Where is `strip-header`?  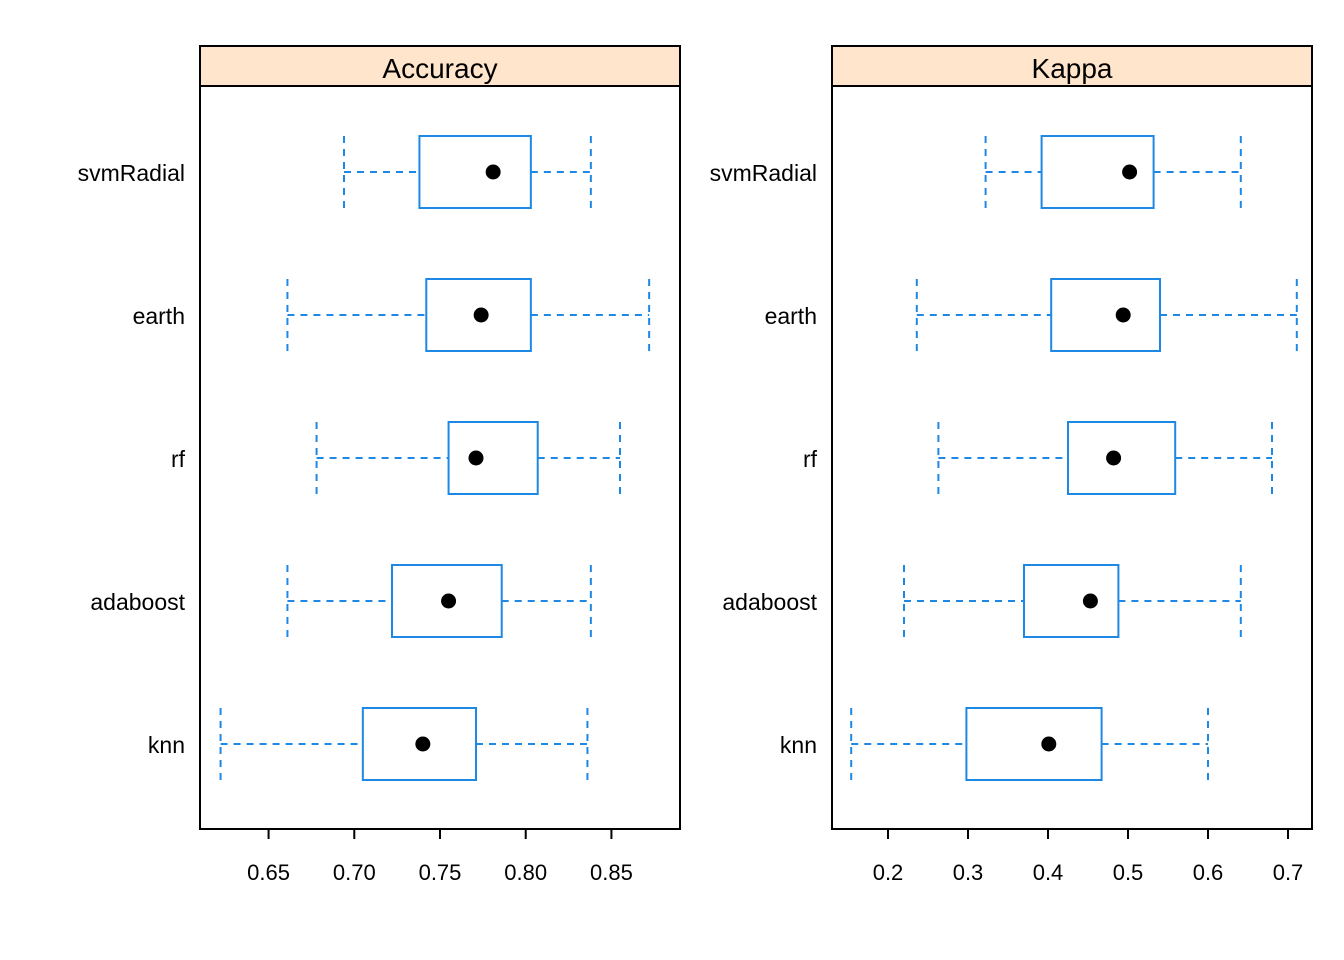 strip-header is located at coordinates (440, 66).